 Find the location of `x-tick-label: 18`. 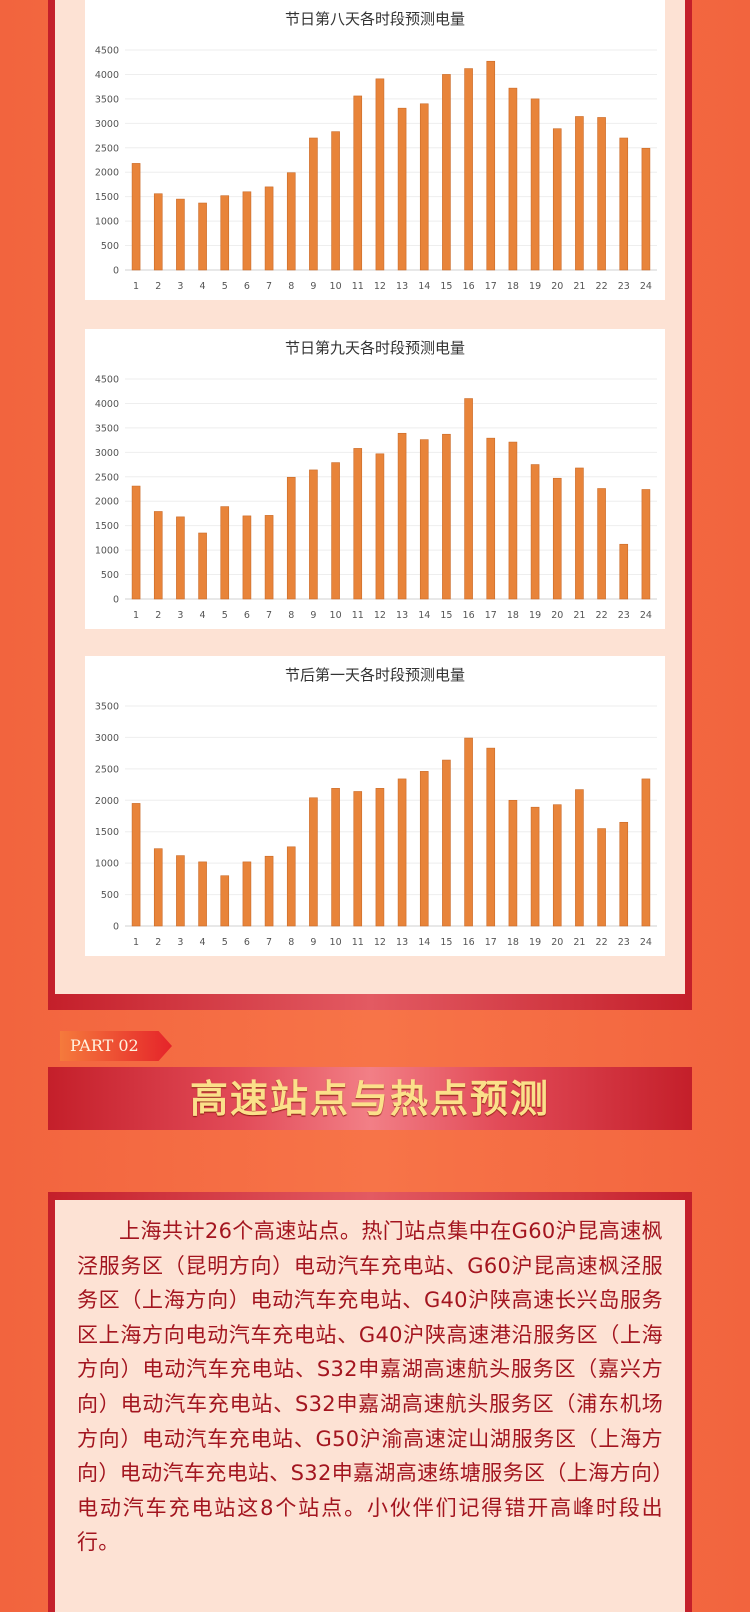

x-tick-label: 18 is located at coordinates (513, 286).